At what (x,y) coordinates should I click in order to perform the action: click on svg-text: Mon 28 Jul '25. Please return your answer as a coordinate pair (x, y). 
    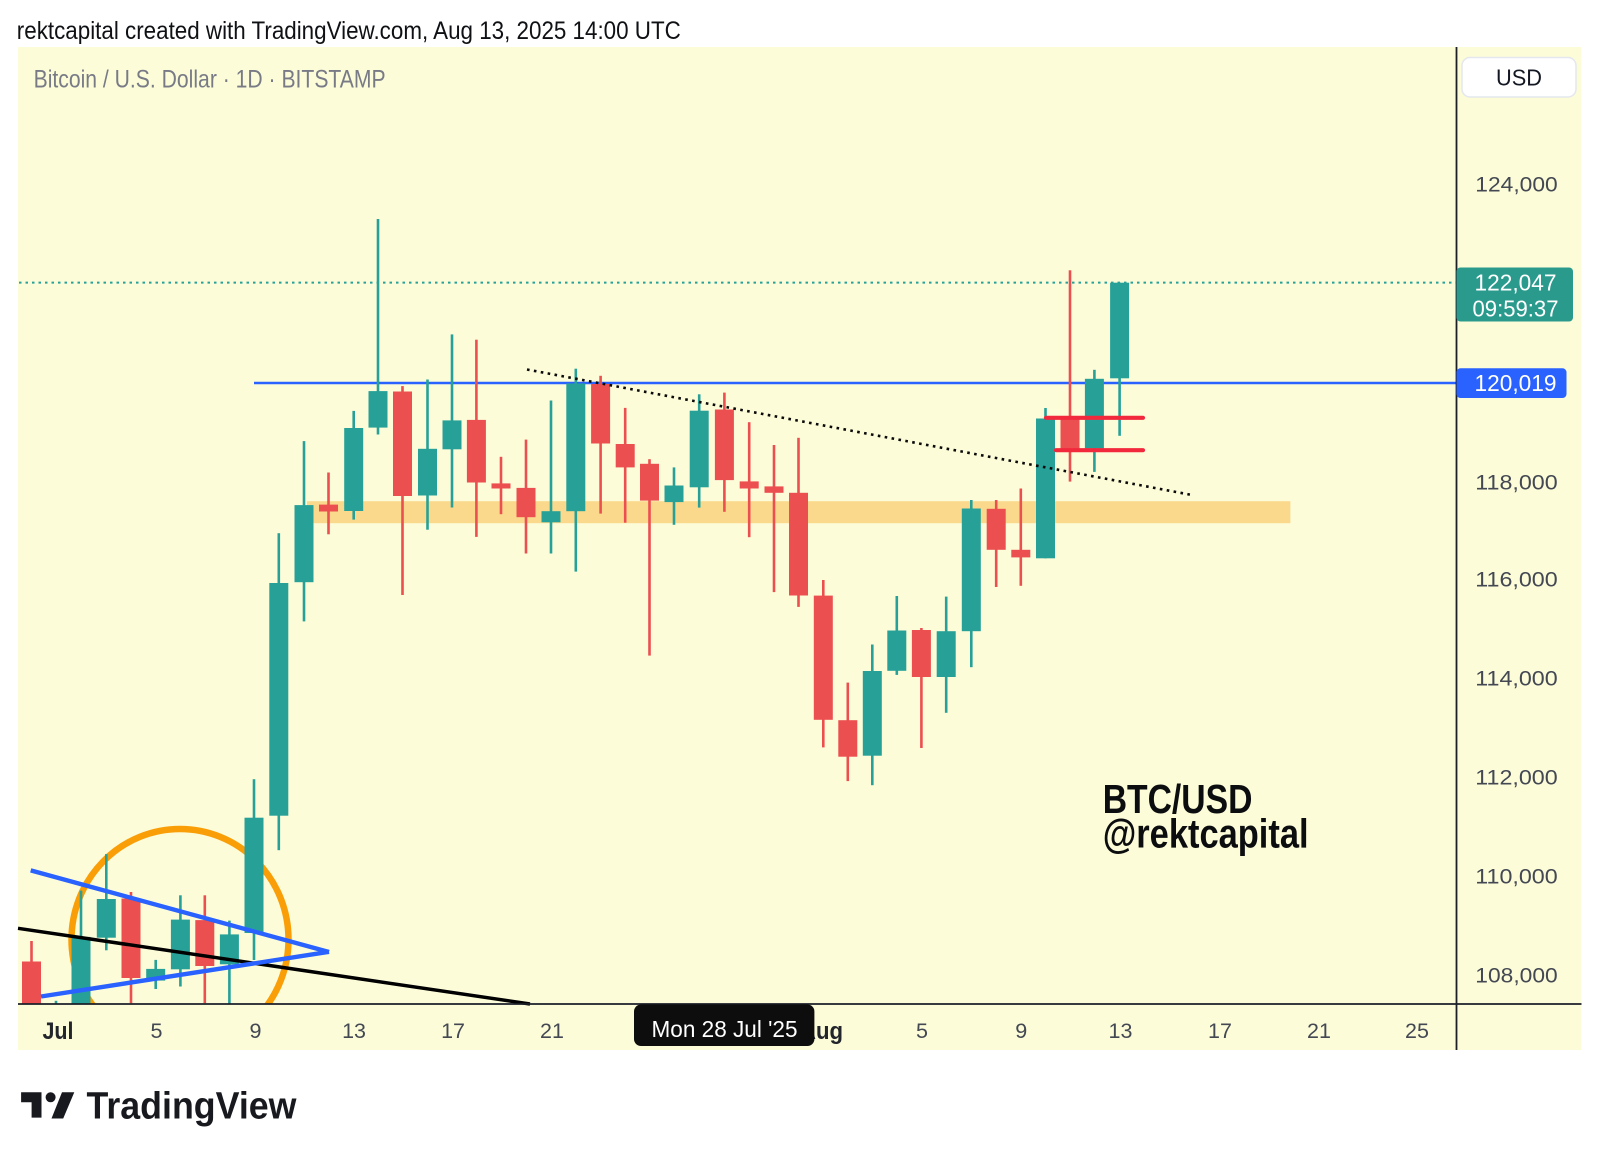
    Looking at the image, I should click on (725, 1029).